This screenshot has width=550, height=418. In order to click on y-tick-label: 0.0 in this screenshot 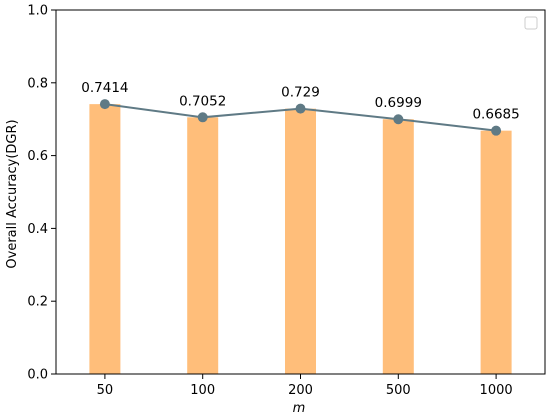, I will do `click(37, 375)`.